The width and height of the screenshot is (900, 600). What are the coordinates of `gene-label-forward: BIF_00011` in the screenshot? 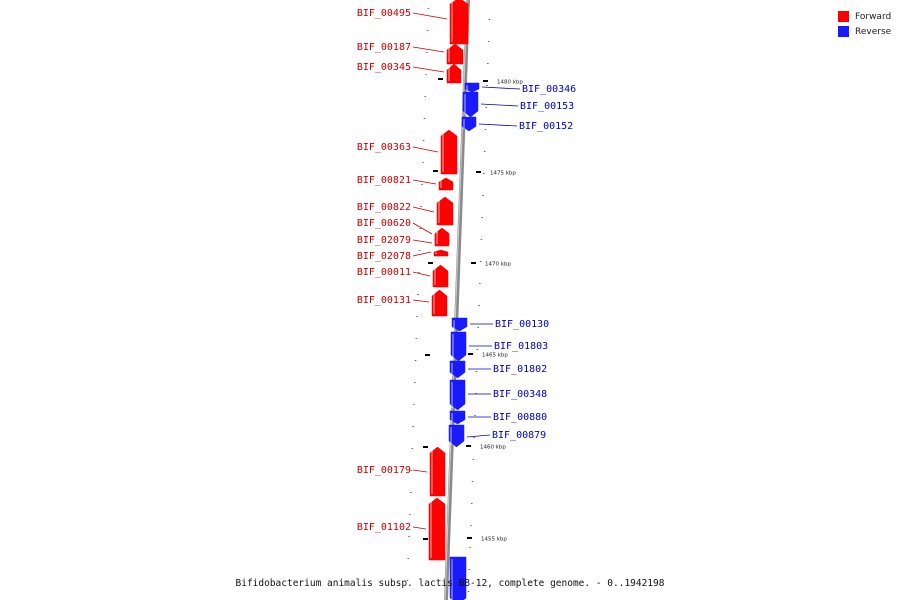 It's located at (384, 272).